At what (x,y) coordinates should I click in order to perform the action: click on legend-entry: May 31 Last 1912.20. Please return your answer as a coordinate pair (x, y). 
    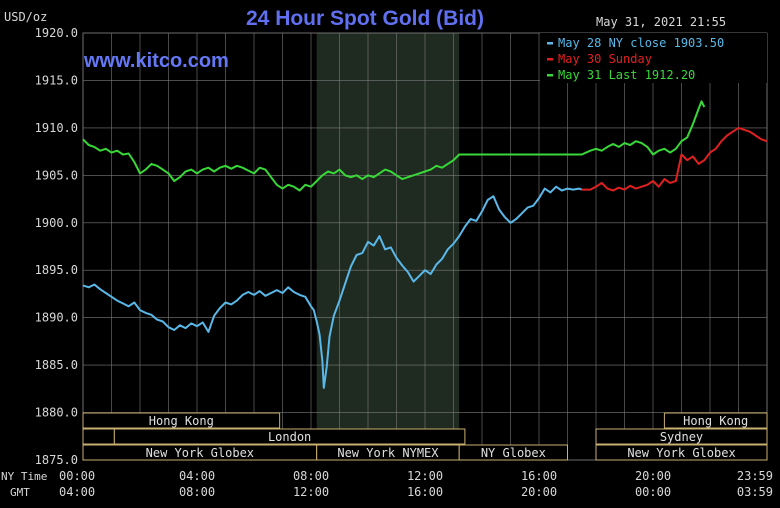
    Looking at the image, I should click on (626, 75).